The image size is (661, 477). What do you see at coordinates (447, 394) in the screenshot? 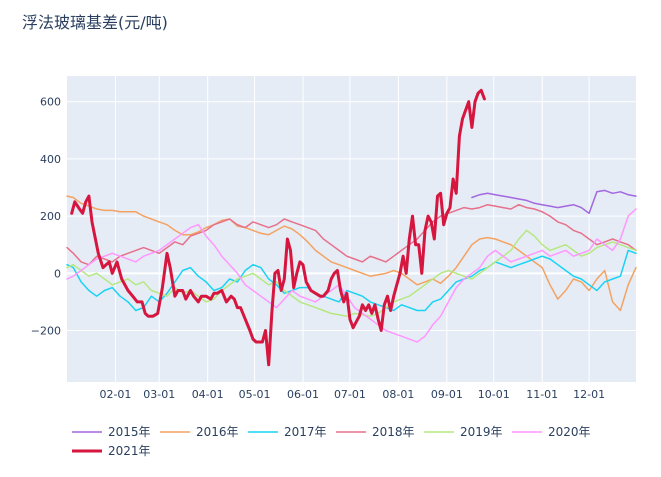
I see `x-tick-label: 09-01` at bounding box center [447, 394].